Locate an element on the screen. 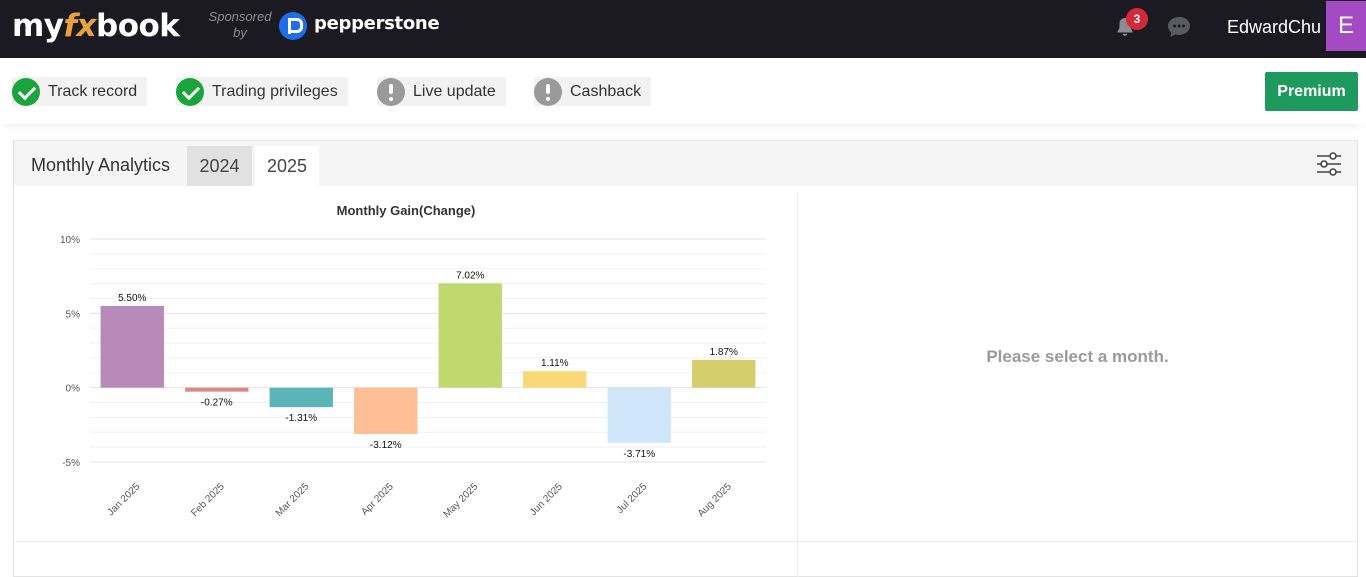 This screenshot has height=577, width=1366. bar-aug-2025 is located at coordinates (724, 373).